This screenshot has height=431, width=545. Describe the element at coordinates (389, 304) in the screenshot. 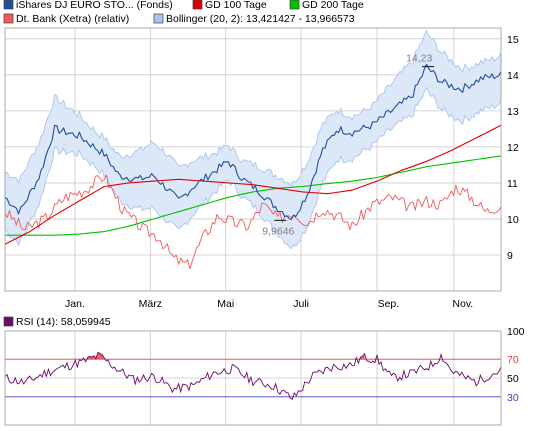

I see `x-tick-label: Sep.` at that location.